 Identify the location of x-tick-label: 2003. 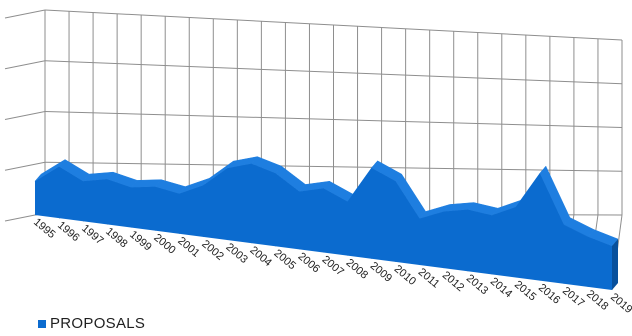
(236, 253).